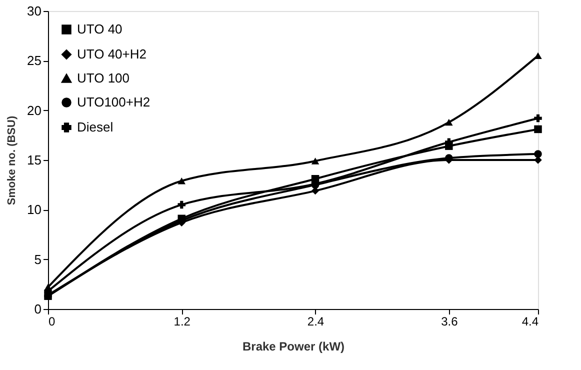 The image size is (581, 370). I want to click on y-tick-label: 5, so click(38, 259).